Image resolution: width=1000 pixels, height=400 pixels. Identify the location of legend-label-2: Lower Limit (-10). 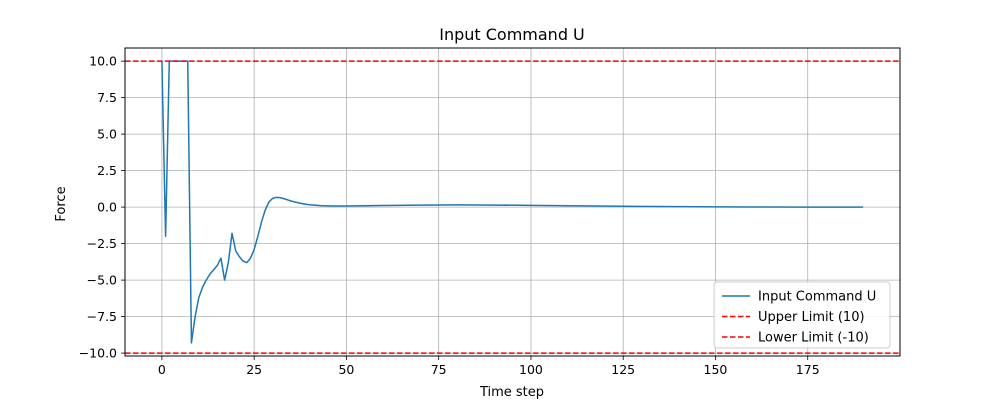
(813, 338).